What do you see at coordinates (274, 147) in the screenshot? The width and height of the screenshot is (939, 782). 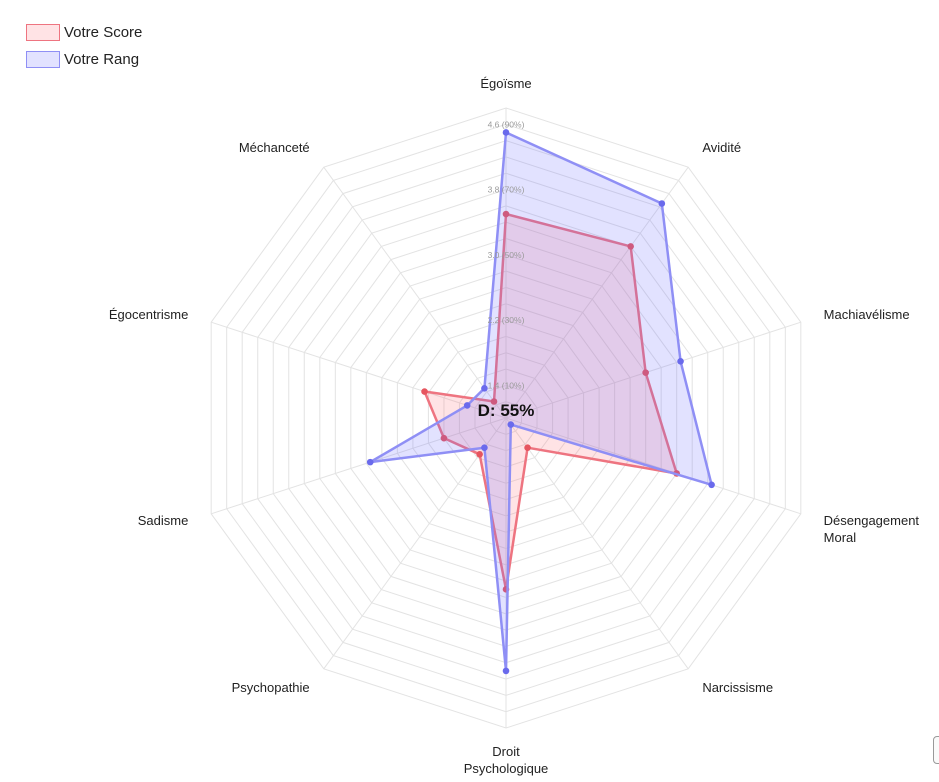 I see `axis-label: Méchanceté` at bounding box center [274, 147].